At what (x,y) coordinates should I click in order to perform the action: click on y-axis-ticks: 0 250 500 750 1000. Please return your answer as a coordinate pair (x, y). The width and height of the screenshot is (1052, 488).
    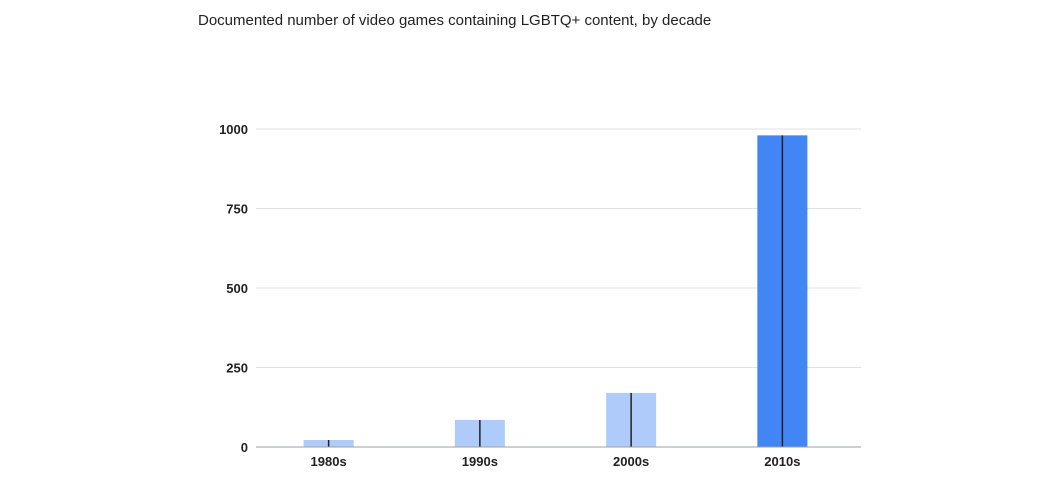
    Looking at the image, I should click on (233, 288).